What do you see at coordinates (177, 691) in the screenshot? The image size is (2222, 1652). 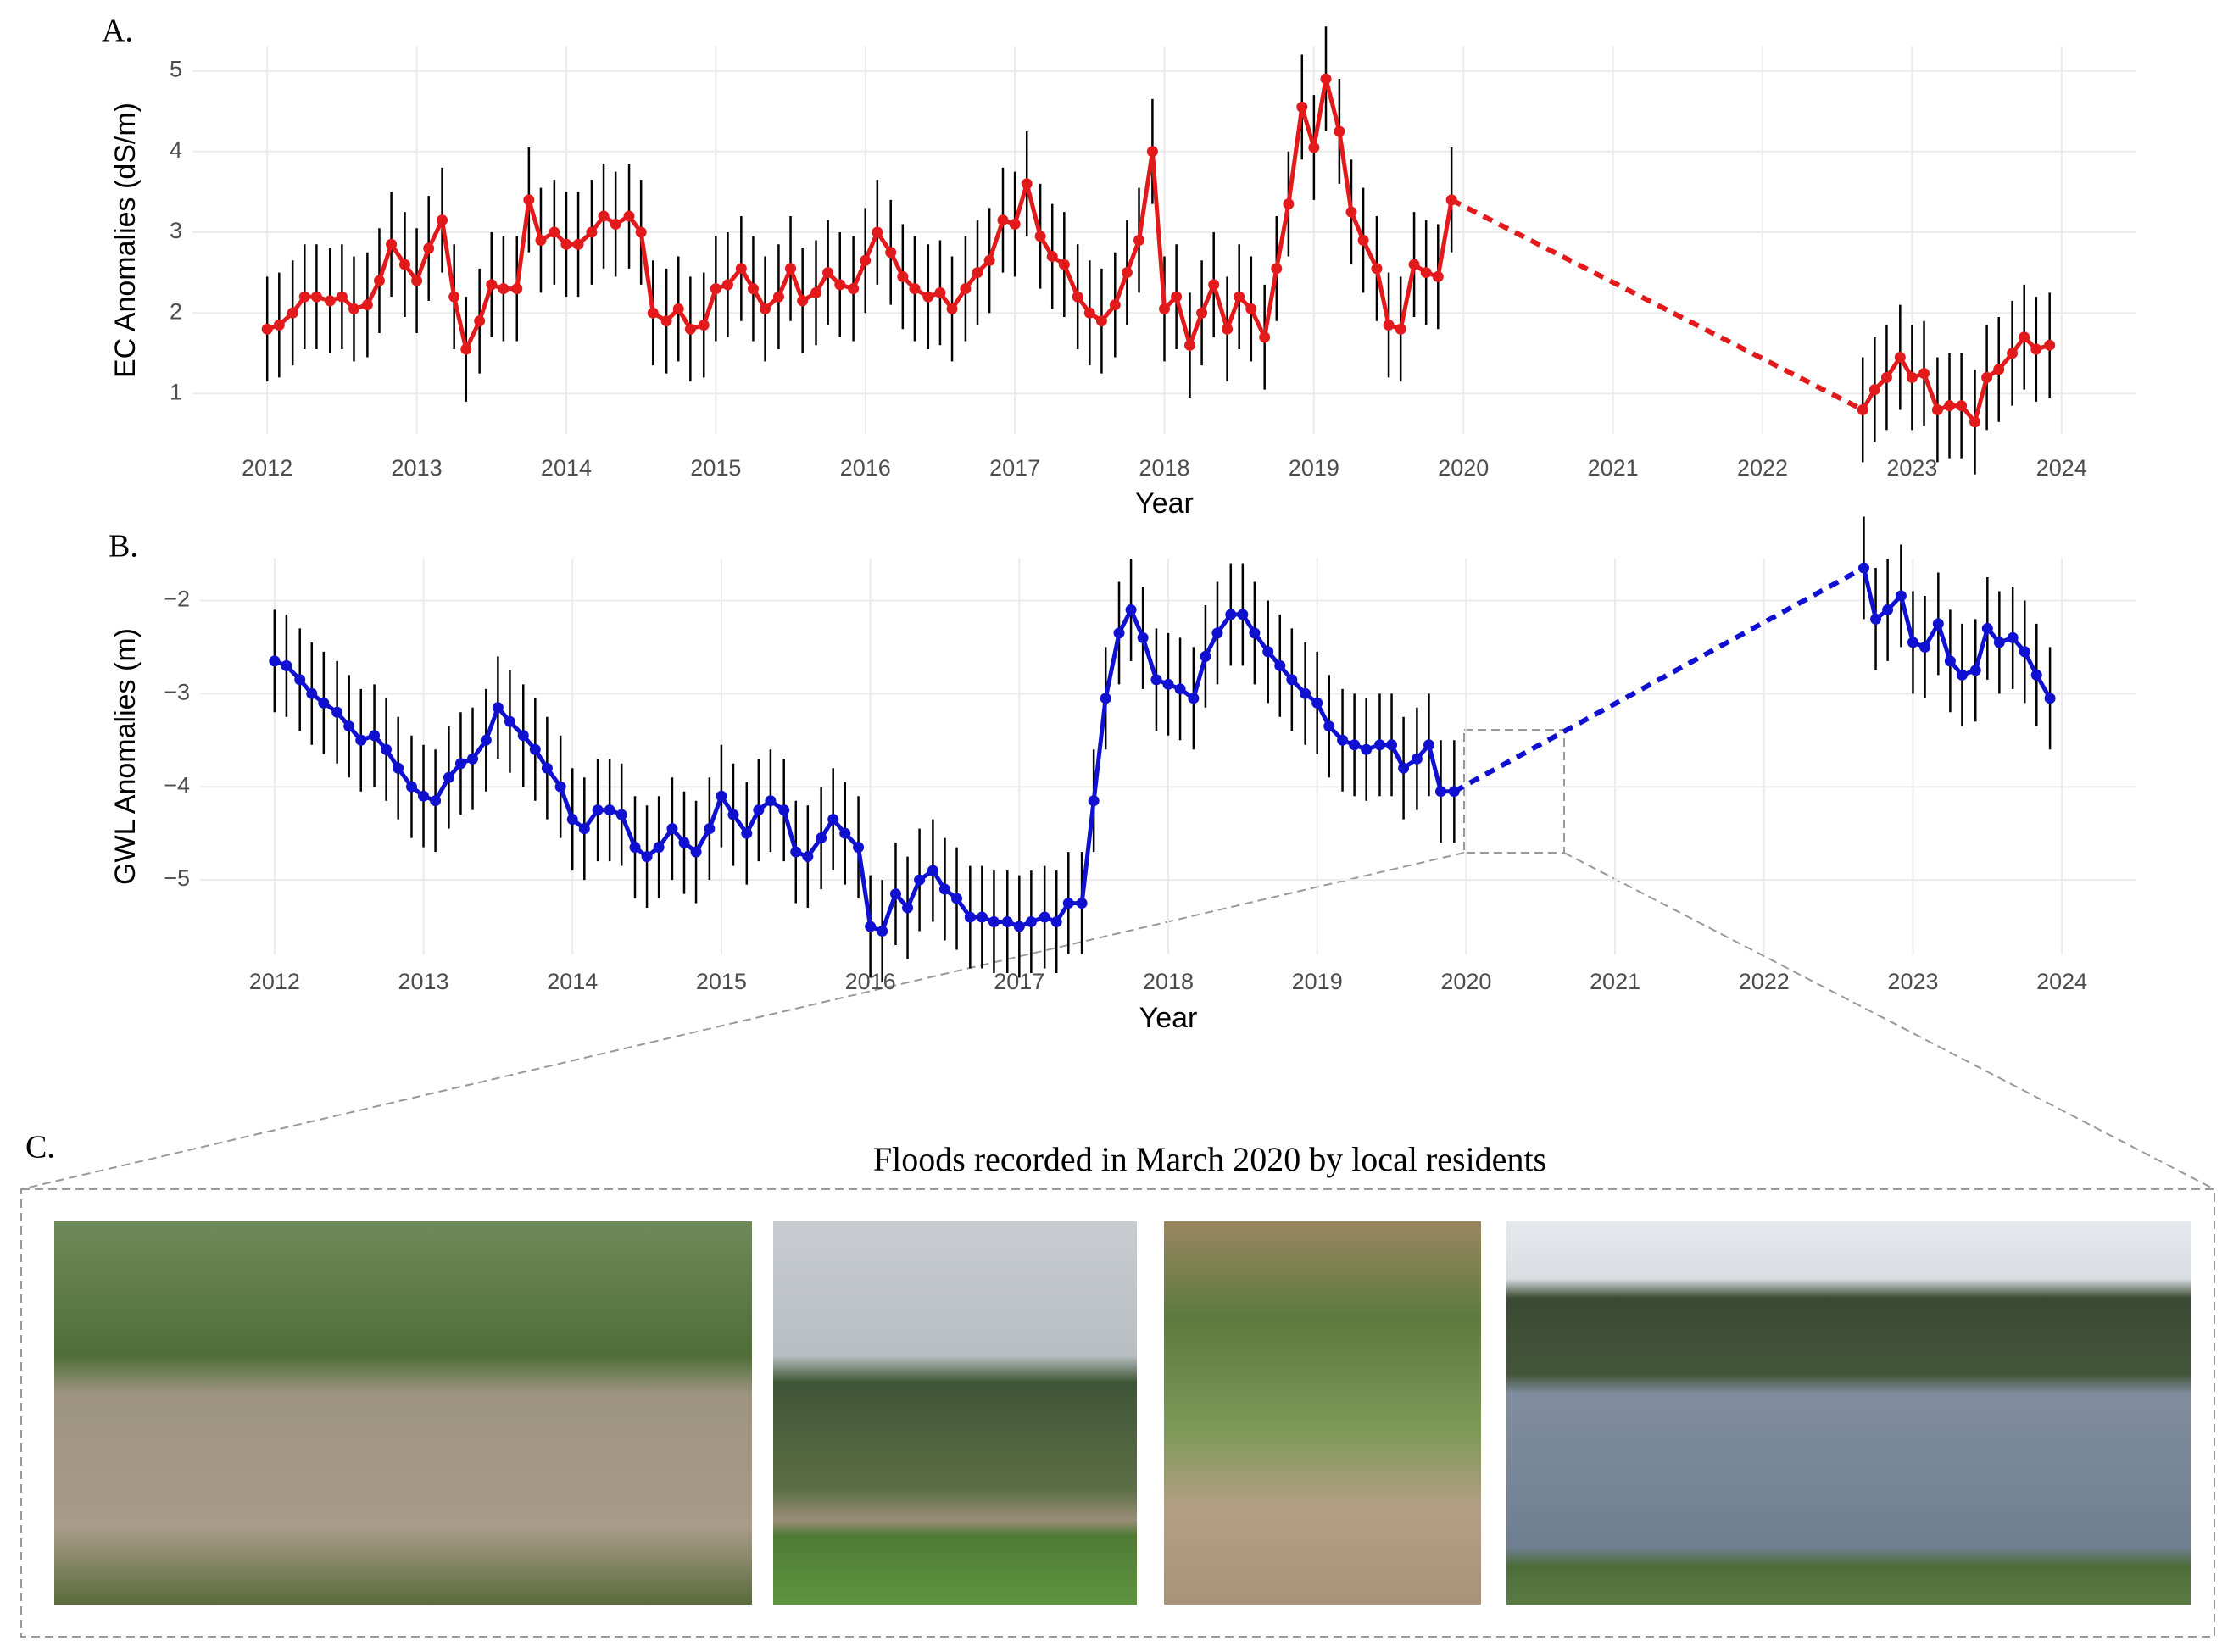 I see `y-tick-label: −3` at bounding box center [177, 691].